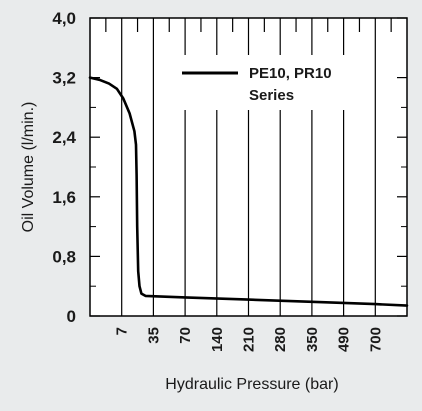  I want to click on y-tick-label: 0,8, so click(64, 256).